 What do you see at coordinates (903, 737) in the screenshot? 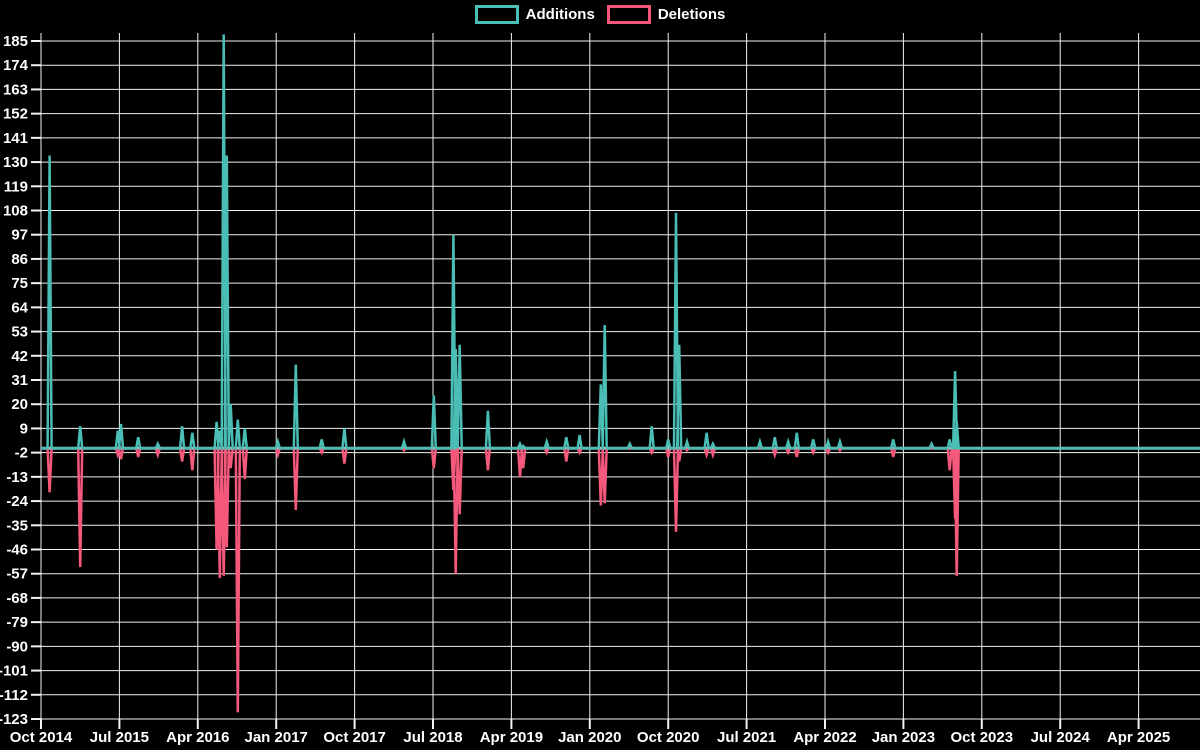
I see `x-axis-label: Jan 2023` at bounding box center [903, 737].